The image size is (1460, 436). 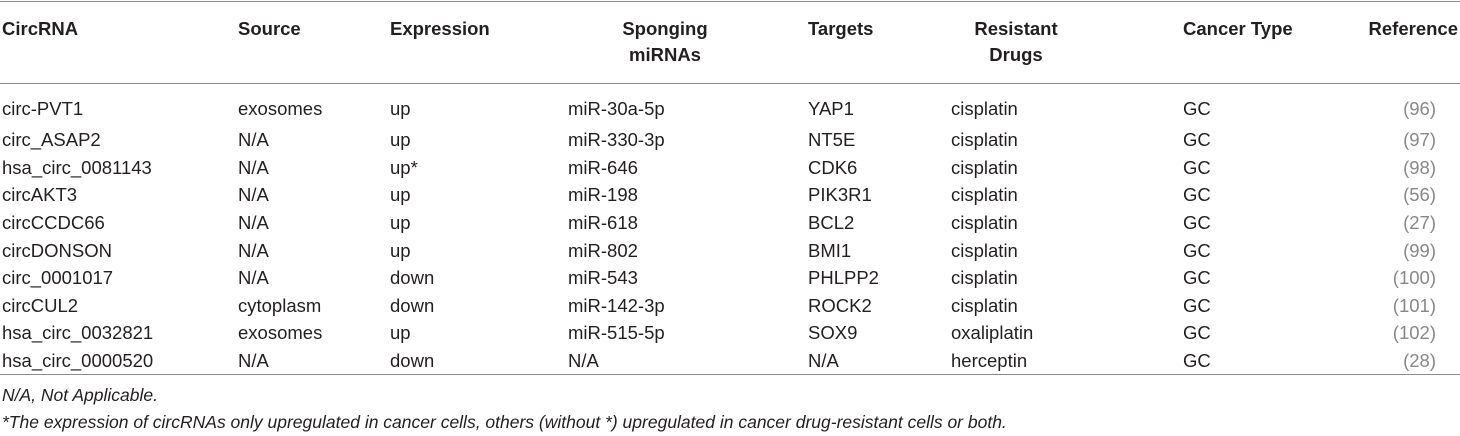 What do you see at coordinates (440, 28) in the screenshot?
I see `header-expression: Expression` at bounding box center [440, 28].